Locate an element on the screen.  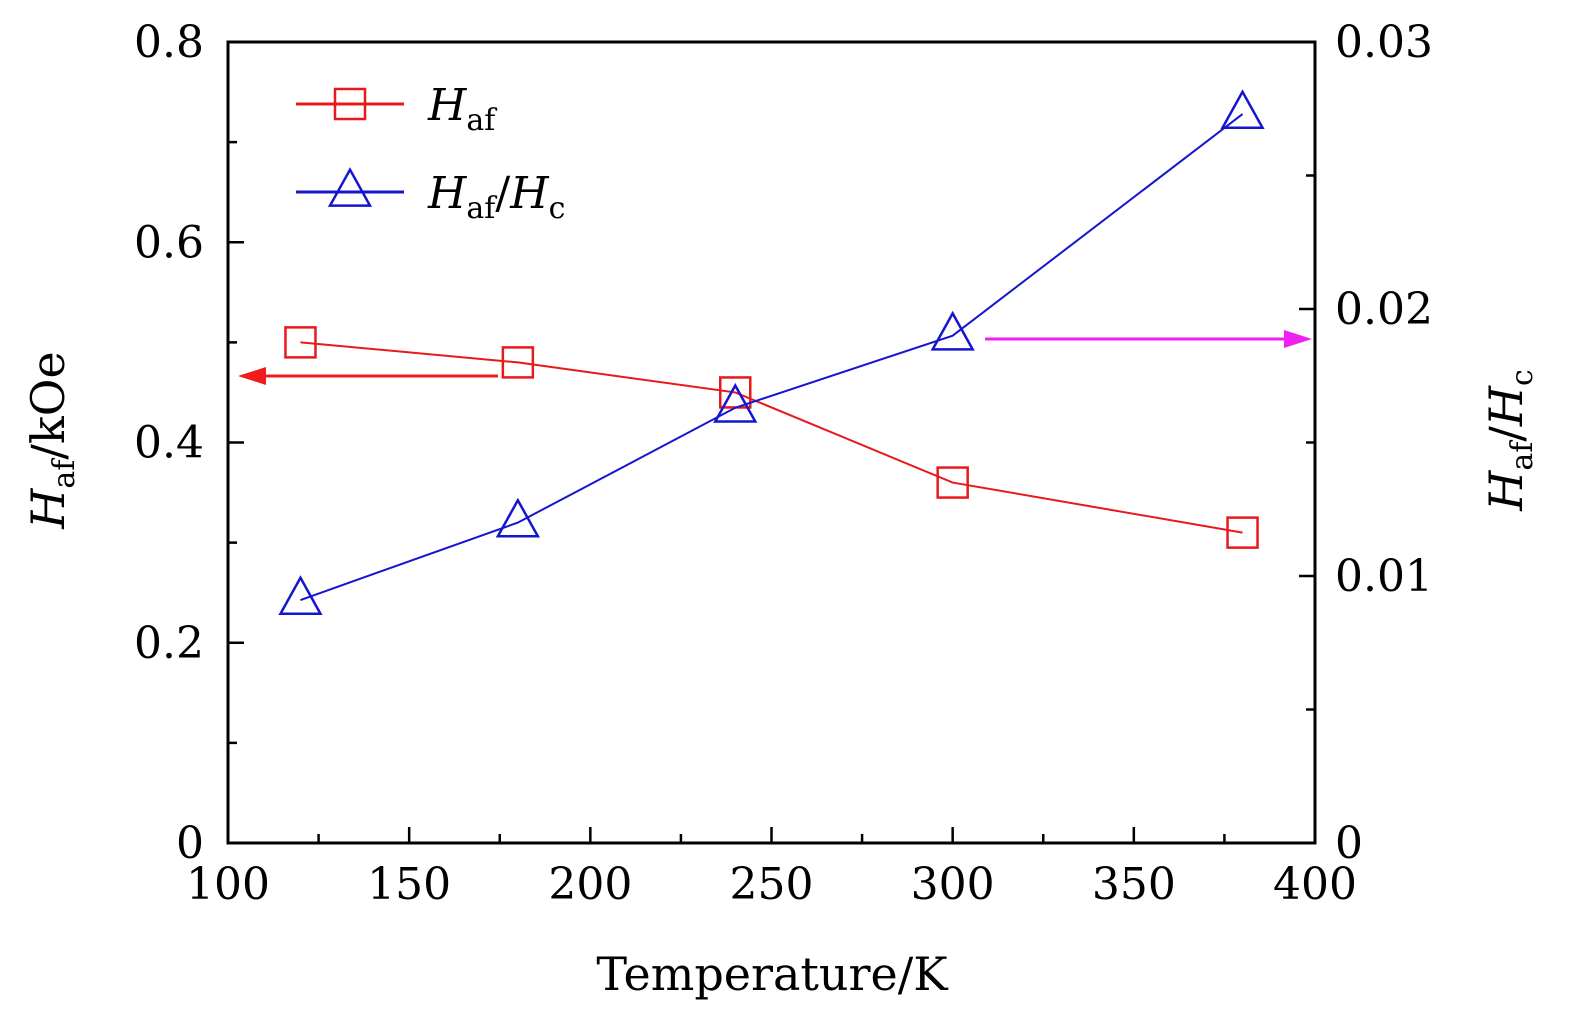
y-axis-right-title: Haf/Hc is located at coordinates (1509, 440).